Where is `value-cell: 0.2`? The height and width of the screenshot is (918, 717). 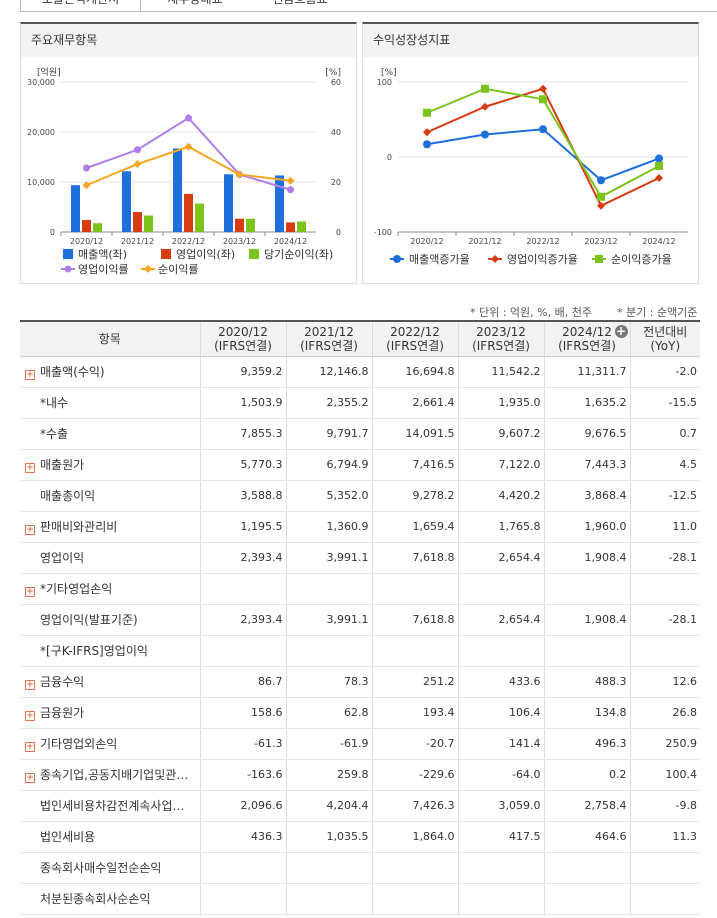
value-cell: 0.2 is located at coordinates (586, 775).